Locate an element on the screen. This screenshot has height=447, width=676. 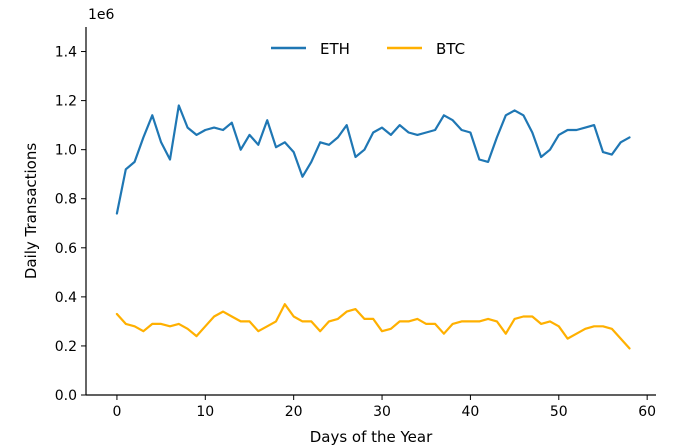
series-line-btc is located at coordinates (373, 326).